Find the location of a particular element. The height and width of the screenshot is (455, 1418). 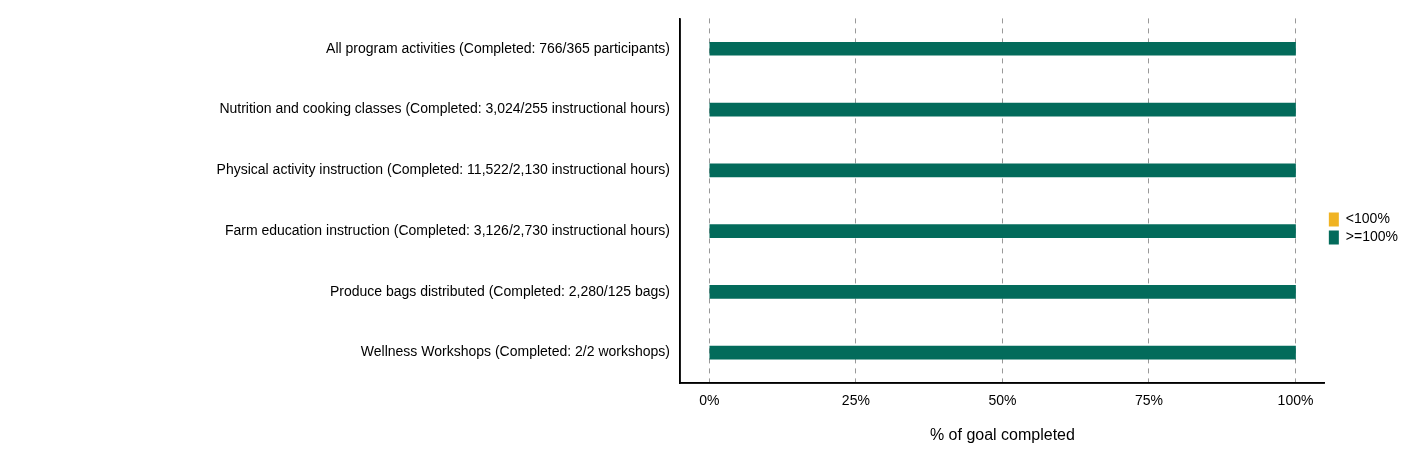

x-tick-label: 75% is located at coordinates (1148, 400).